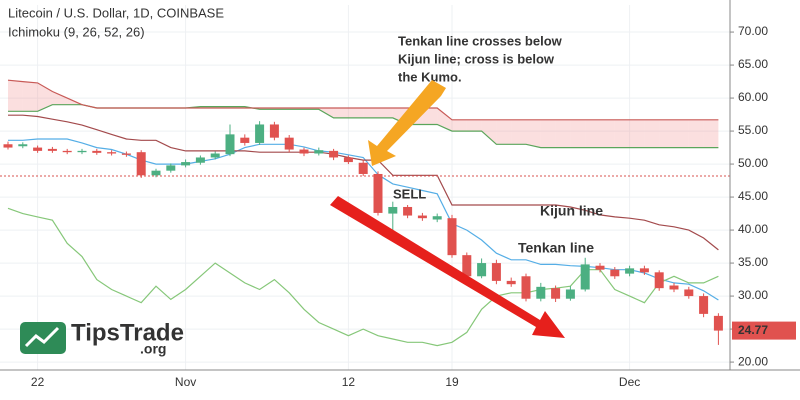 This screenshot has height=400, width=800. What do you see at coordinates (764, 330) in the screenshot?
I see `last-price-box` at bounding box center [764, 330].